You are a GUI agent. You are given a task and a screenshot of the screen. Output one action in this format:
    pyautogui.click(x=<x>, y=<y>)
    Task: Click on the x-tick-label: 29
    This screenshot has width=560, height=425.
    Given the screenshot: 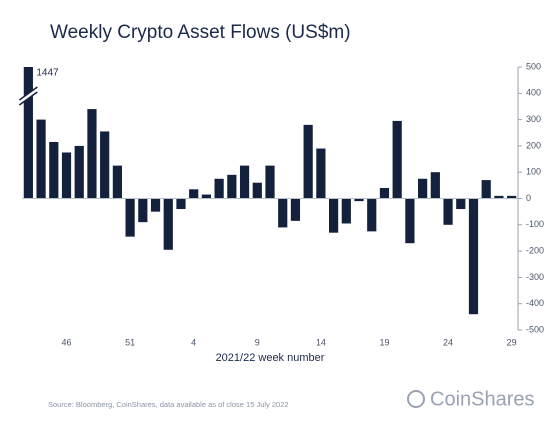 What is the action you would take?
    pyautogui.click(x=512, y=342)
    